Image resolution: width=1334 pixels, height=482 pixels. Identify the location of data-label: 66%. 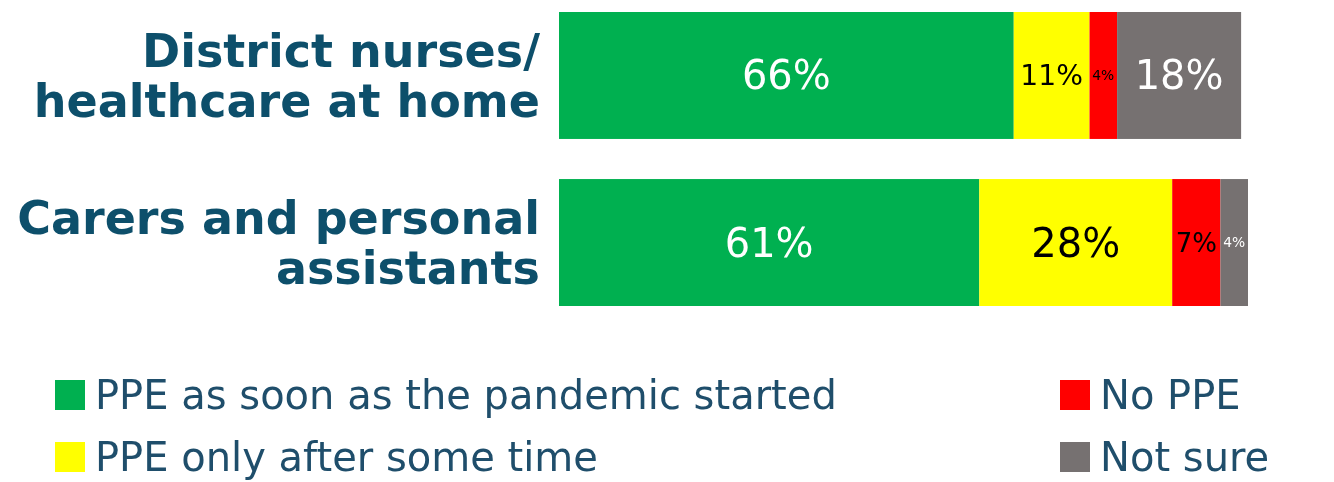
(786, 75).